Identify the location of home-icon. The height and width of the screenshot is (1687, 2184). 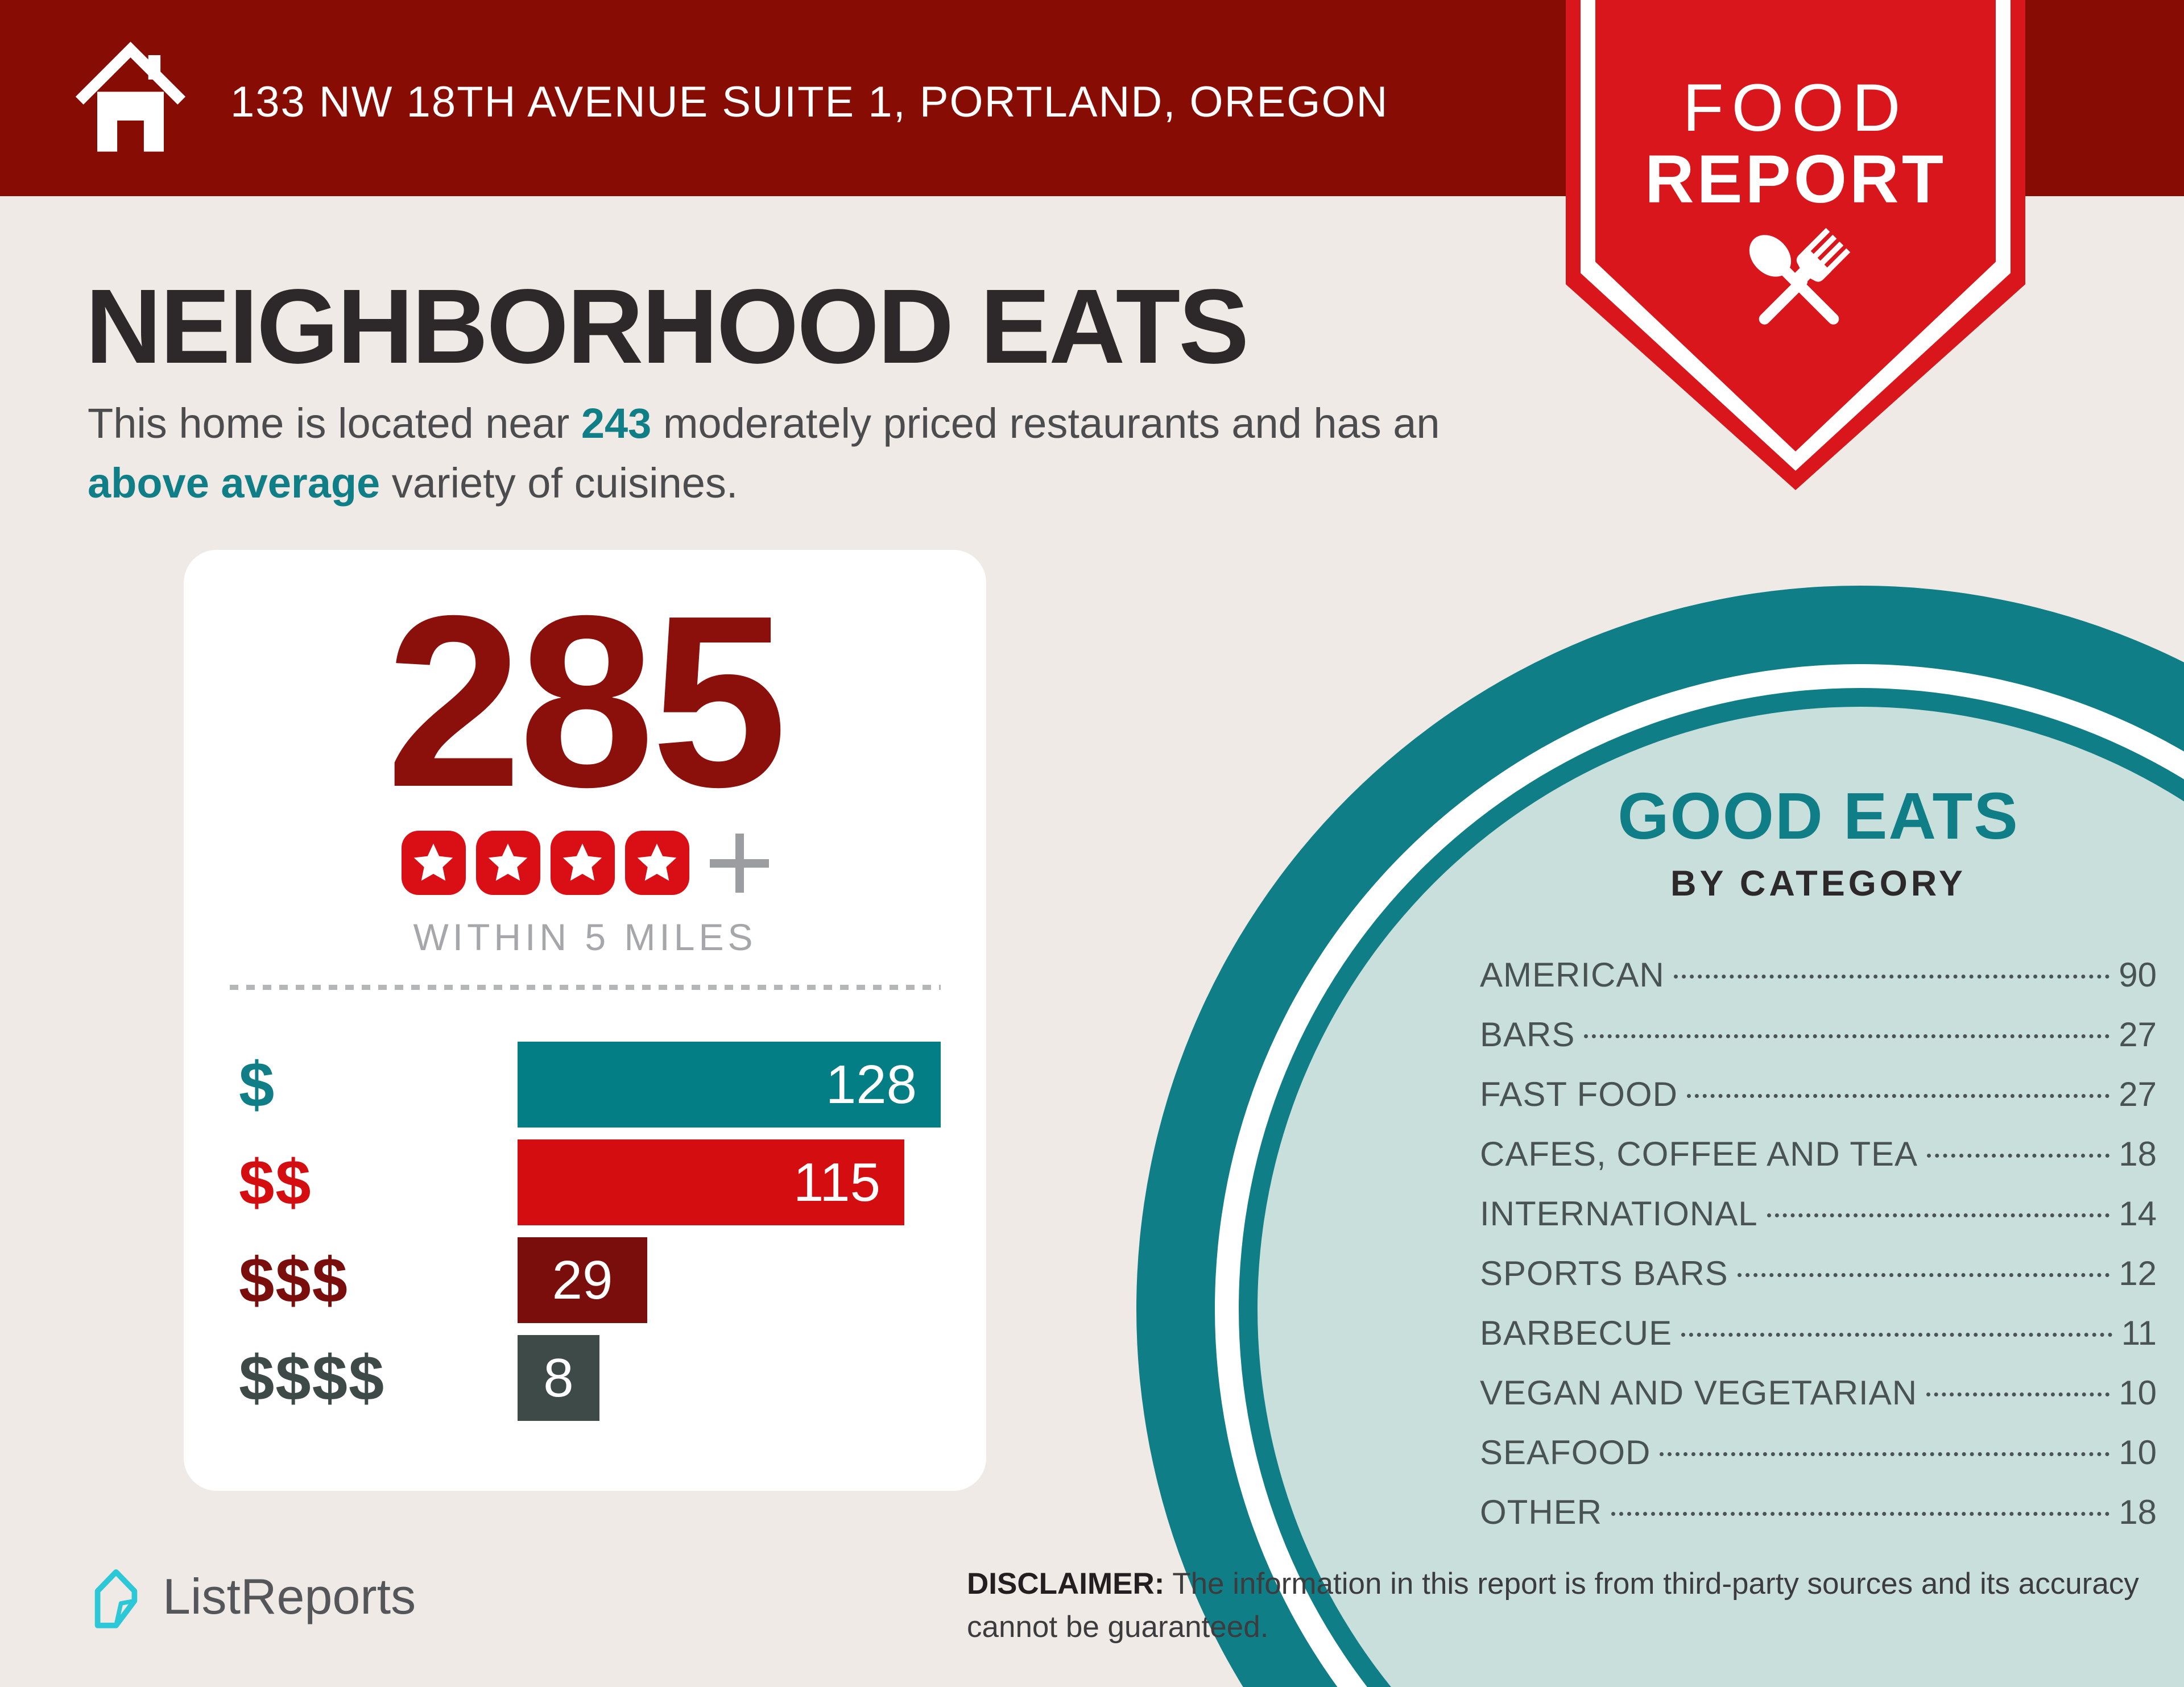
(130, 97).